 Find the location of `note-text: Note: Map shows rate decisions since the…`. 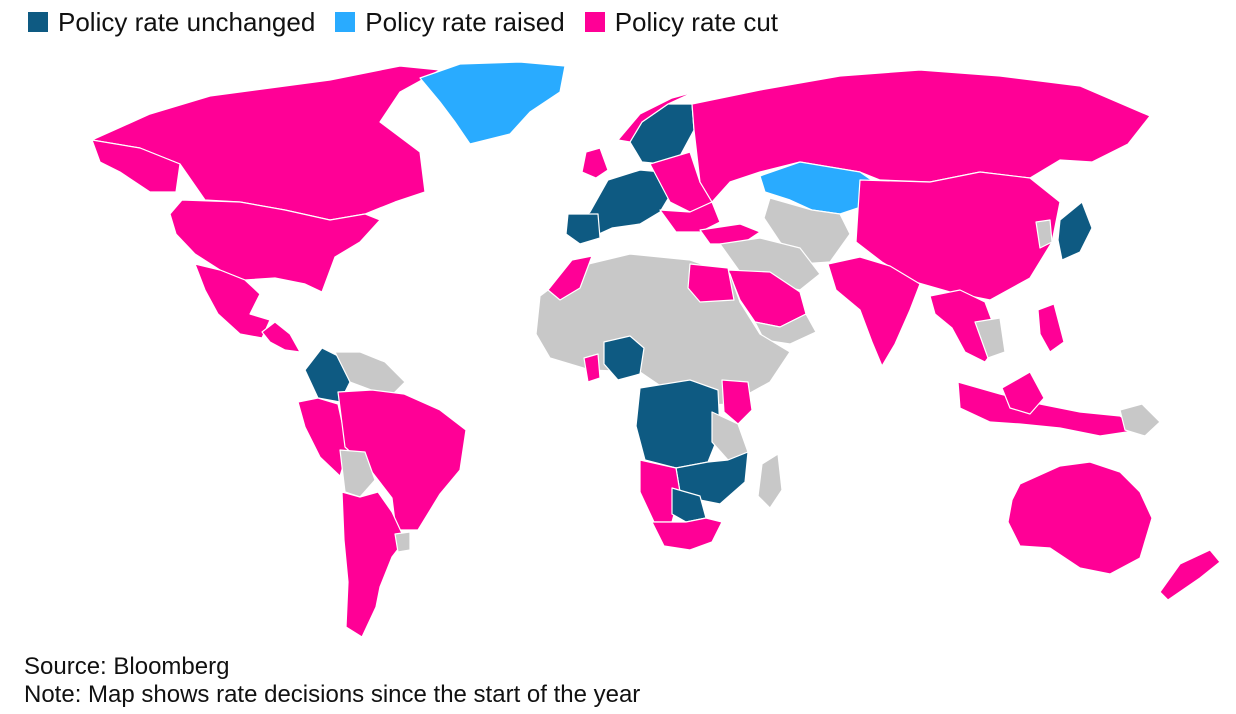

note-text: Note: Map shows rate decisions since the… is located at coordinates (332, 694).